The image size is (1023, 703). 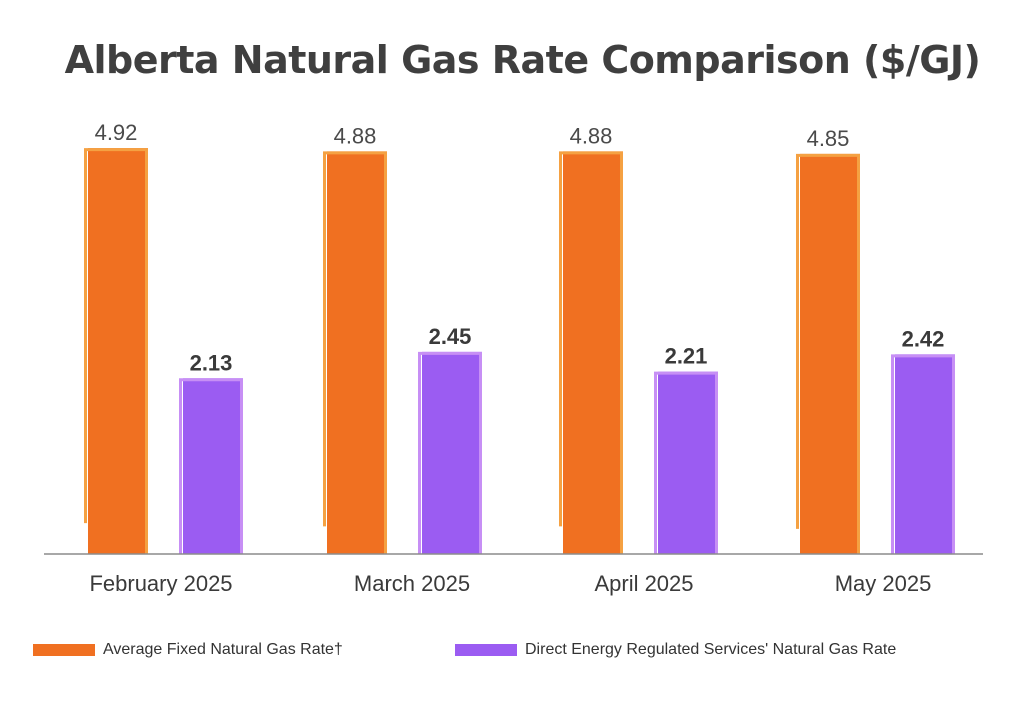 I want to click on bar-edge-fixed-rate-march-2025, so click(x=355, y=352).